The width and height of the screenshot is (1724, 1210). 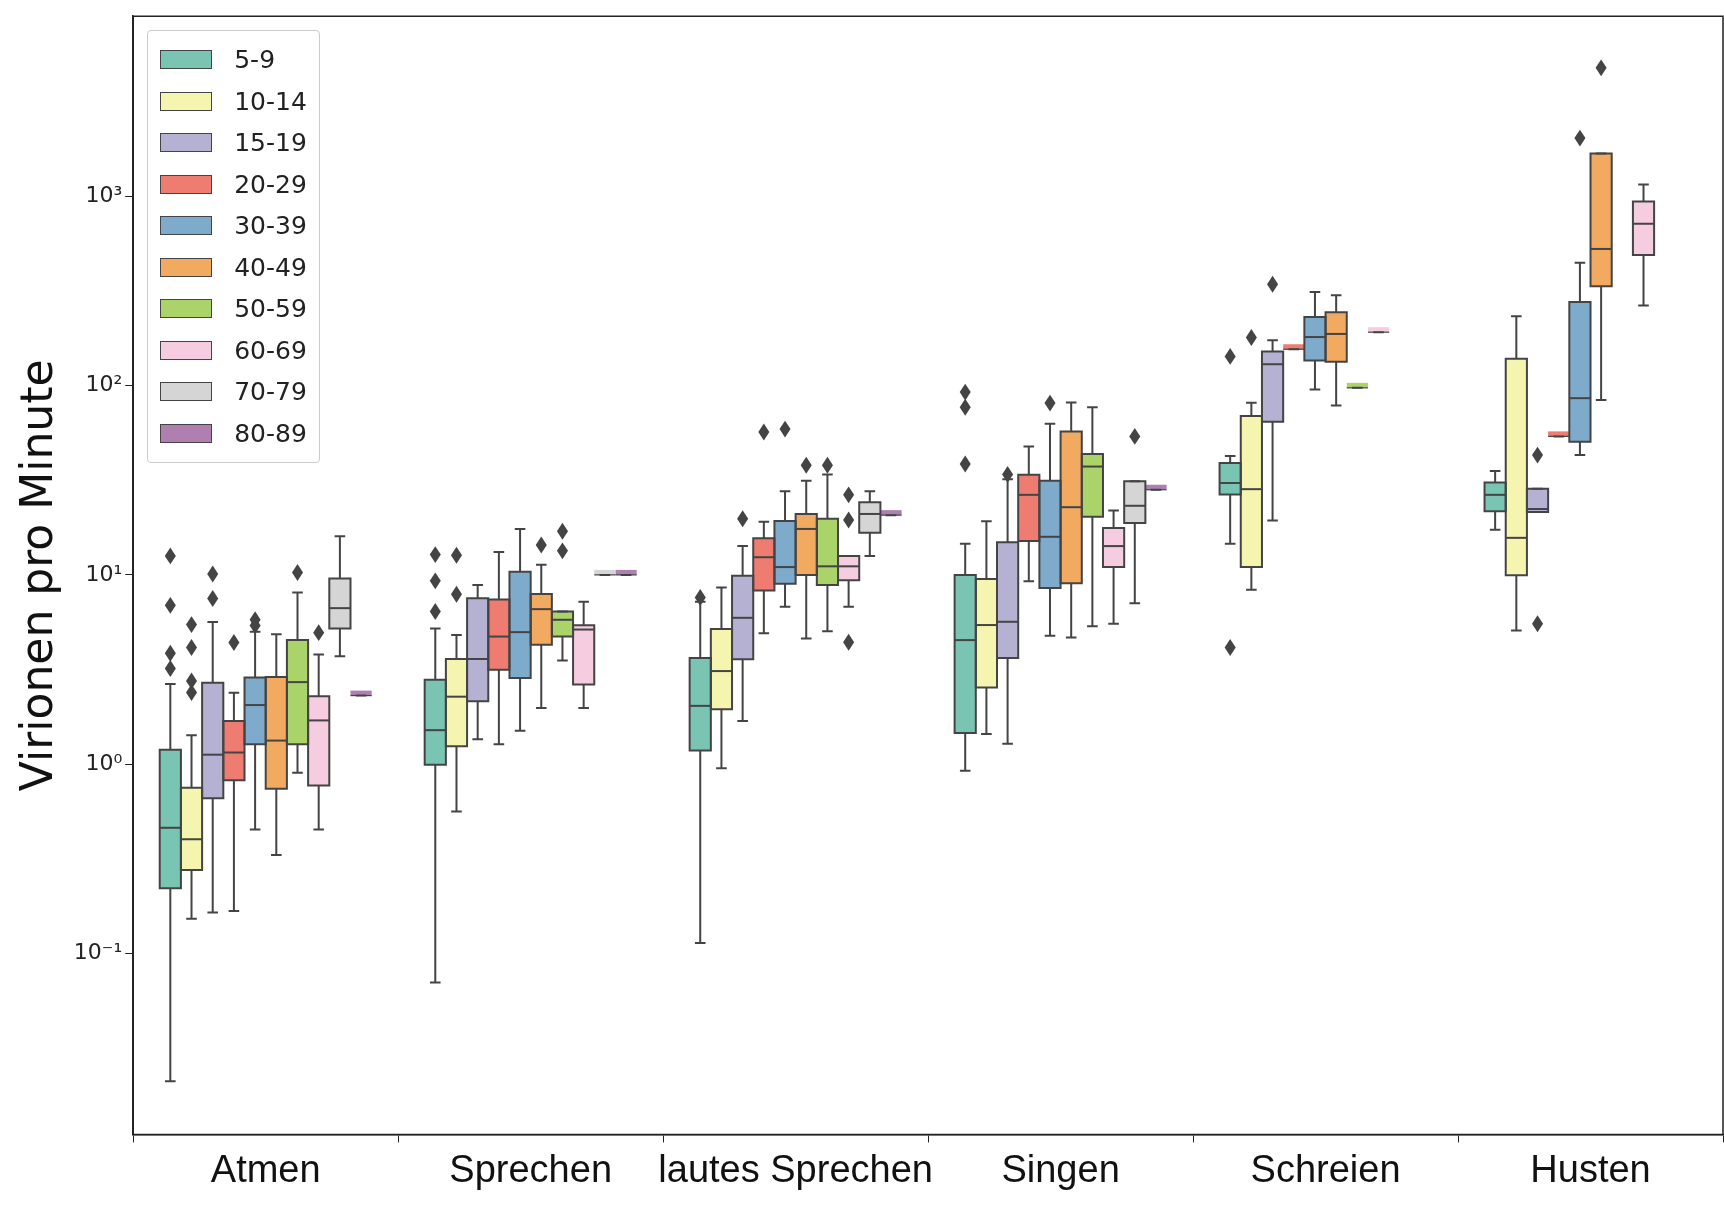 I want to click on legend-label: 50-59, so click(x=270, y=309).